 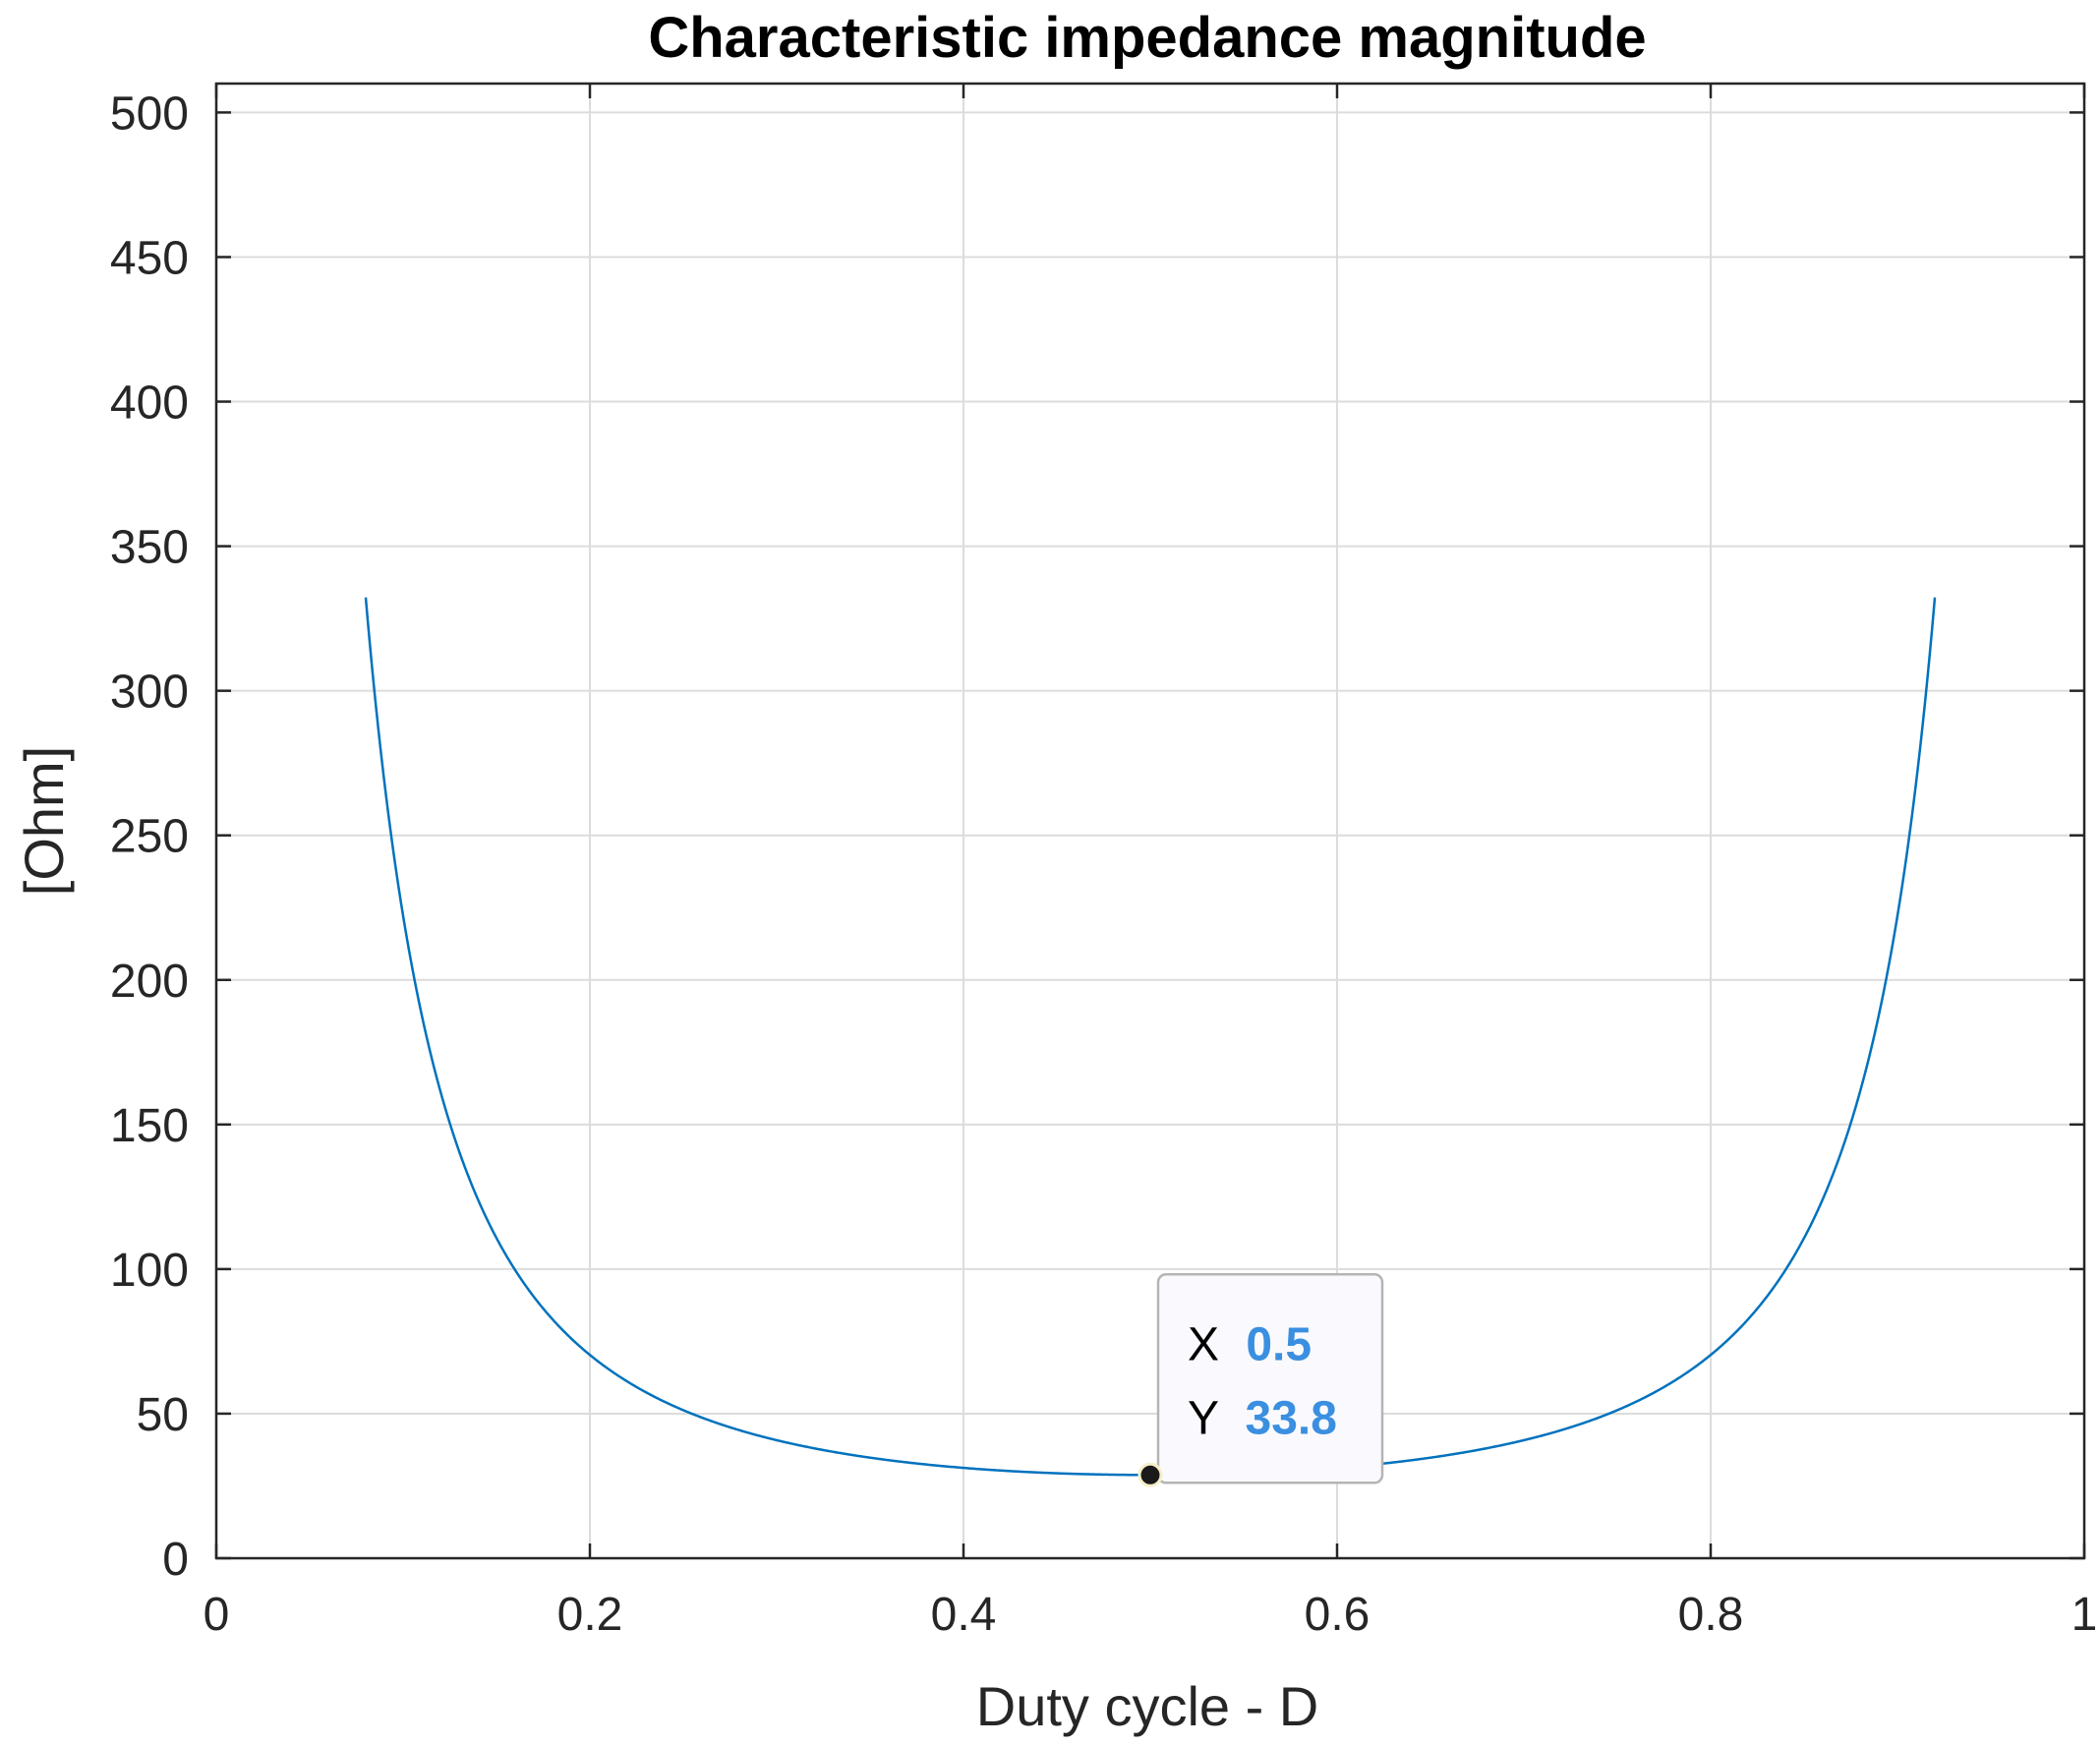 I want to click on x-tick-label: 0.4, so click(x=964, y=1615).